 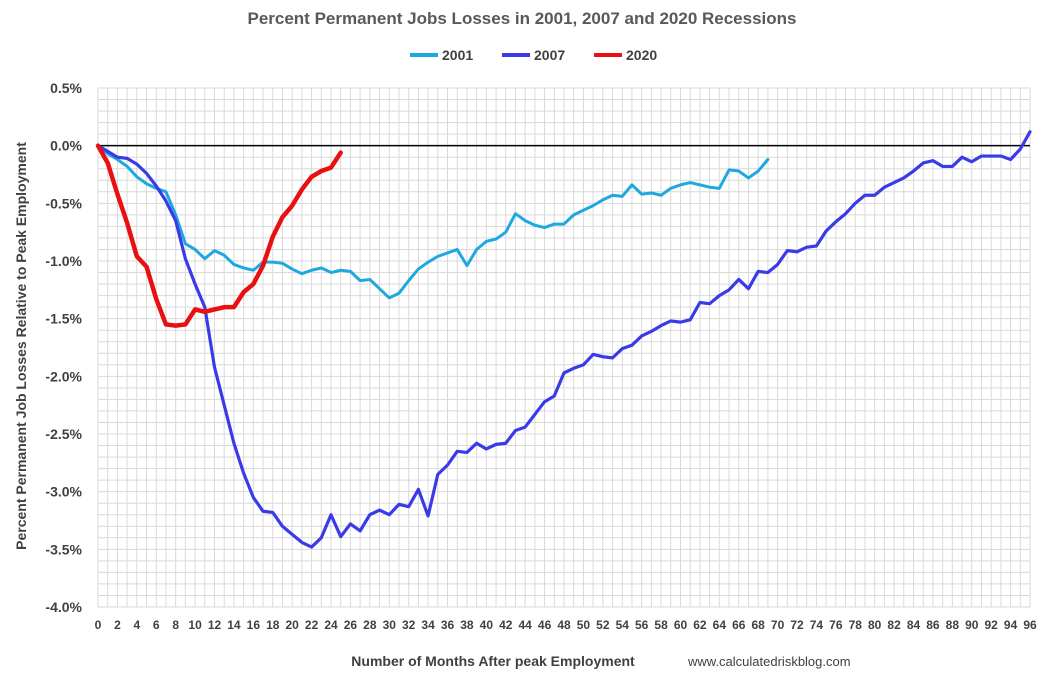 I want to click on x-tick-label: 42, so click(x=506, y=625).